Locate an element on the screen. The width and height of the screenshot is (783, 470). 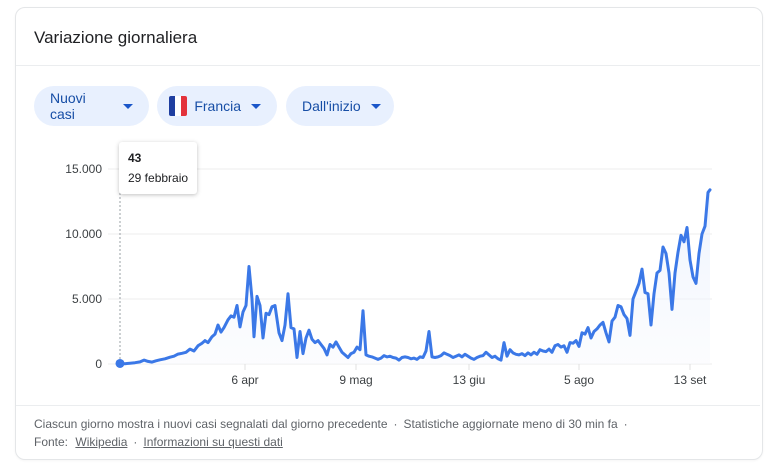
highlight-point is located at coordinates (120, 363).